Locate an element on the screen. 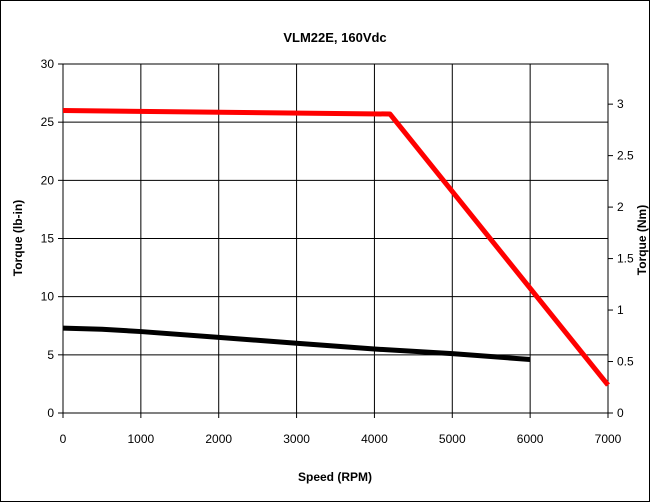 This screenshot has width=652, height=504. x-tick-label: 0 is located at coordinates (63, 439).